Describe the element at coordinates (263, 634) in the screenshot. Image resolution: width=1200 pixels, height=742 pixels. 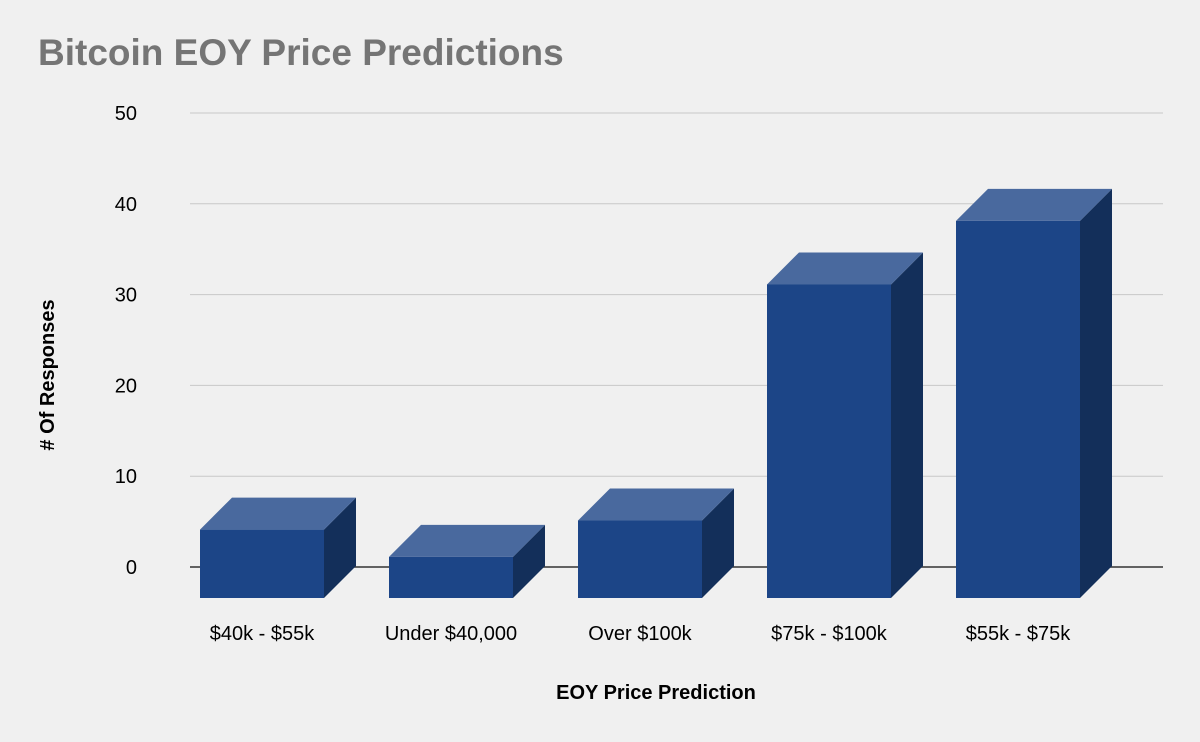
I see `x-category-label: $40k - $55k` at that location.